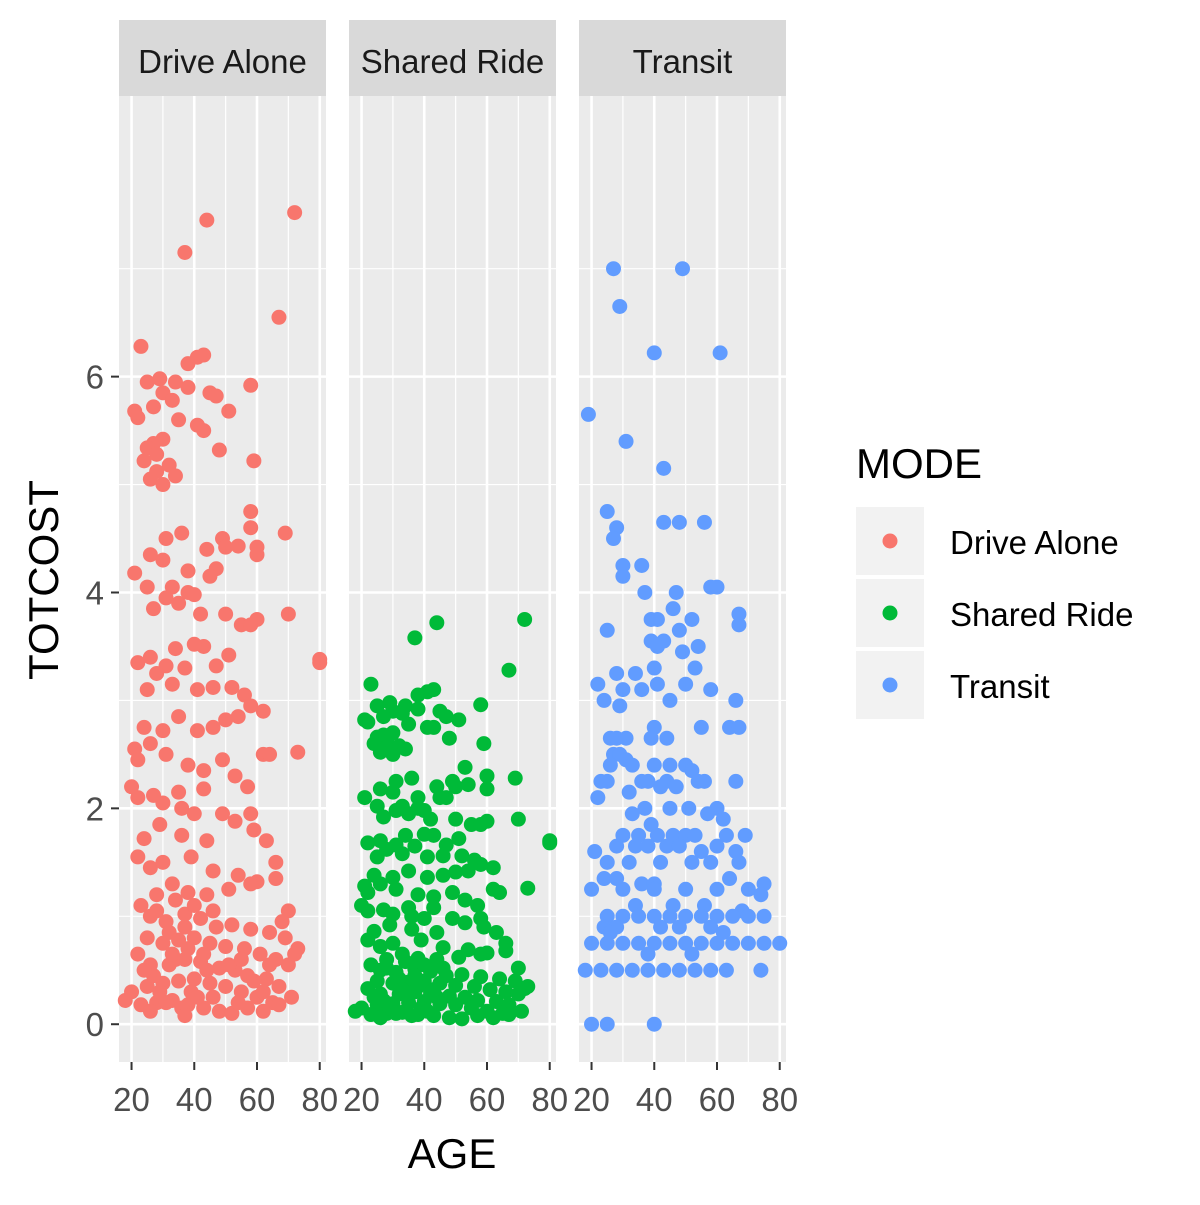 The image size is (1200, 1205). I want to click on x-tick-label: 80, so click(549, 1099).